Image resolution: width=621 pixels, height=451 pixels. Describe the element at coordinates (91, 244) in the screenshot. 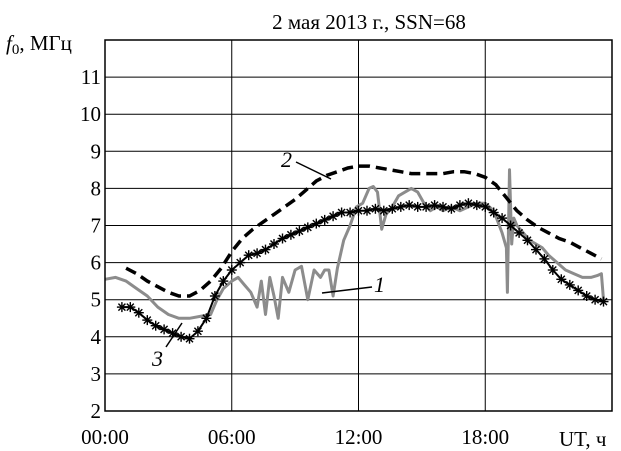

I see `y-tick-labels: 2 3 4 5 6 7 8 9 10 11` at that location.